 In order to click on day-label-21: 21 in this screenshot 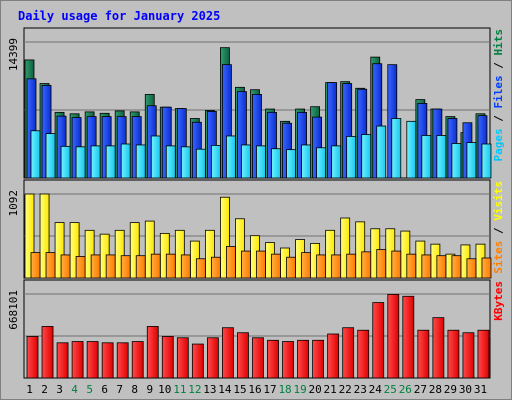, I will do `click(330, 389)`.